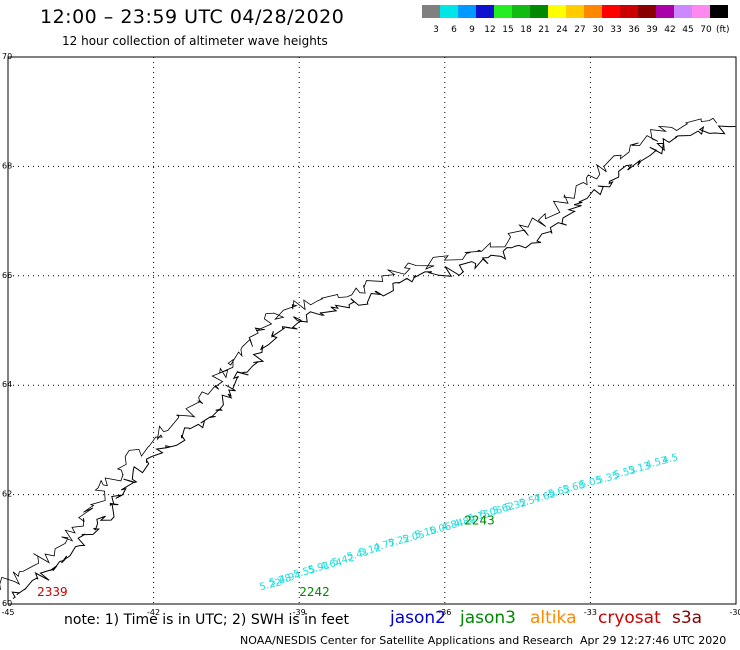 This screenshot has height=650, width=740. I want to click on lon-tick-label: -42, so click(153, 612).